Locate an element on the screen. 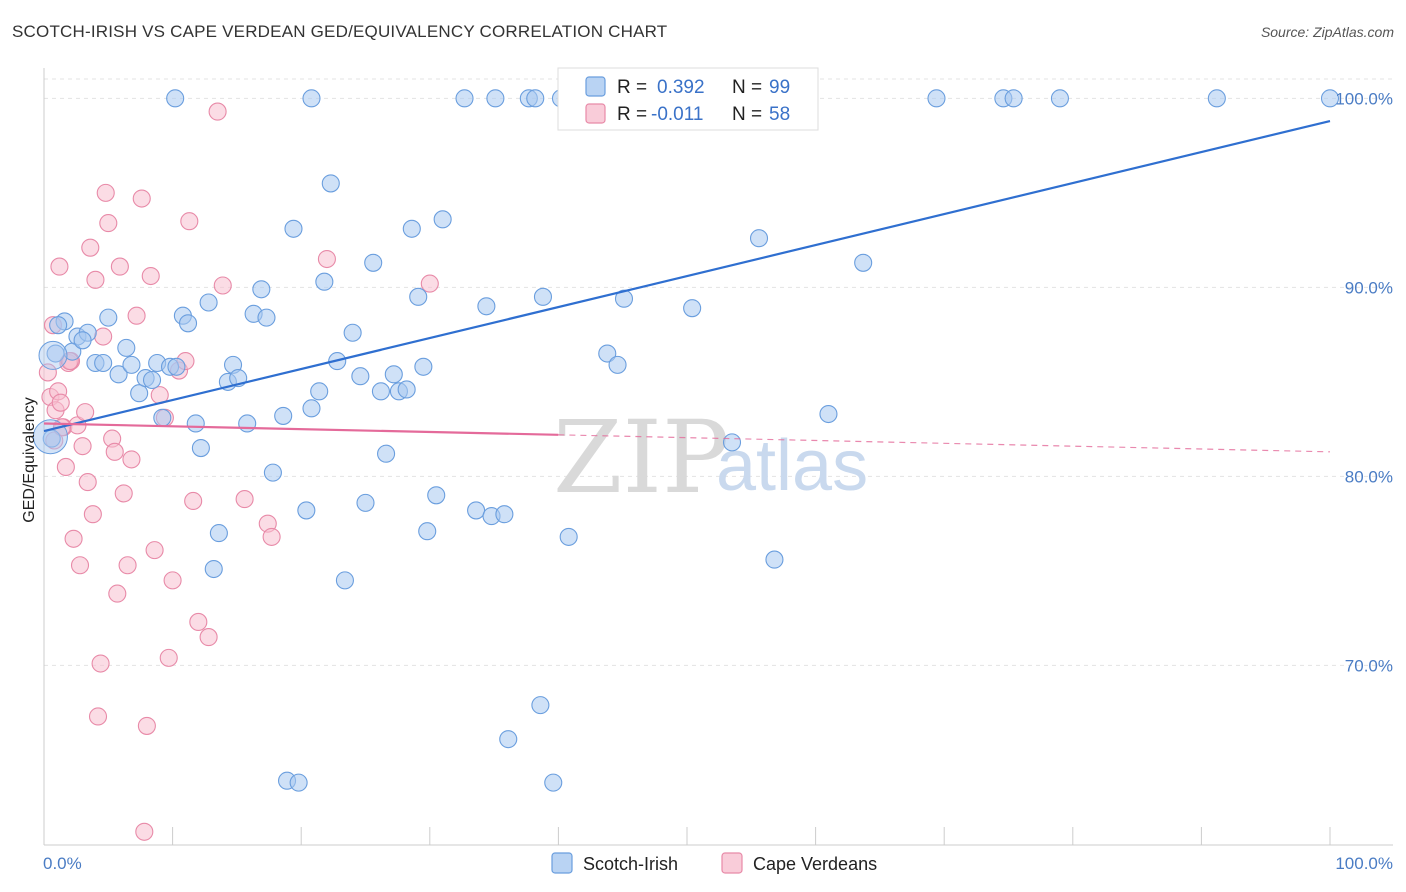 Image resolution: width=1406 pixels, height=892 pixels. x-tick-label-min: 0.0% is located at coordinates (62, 863).